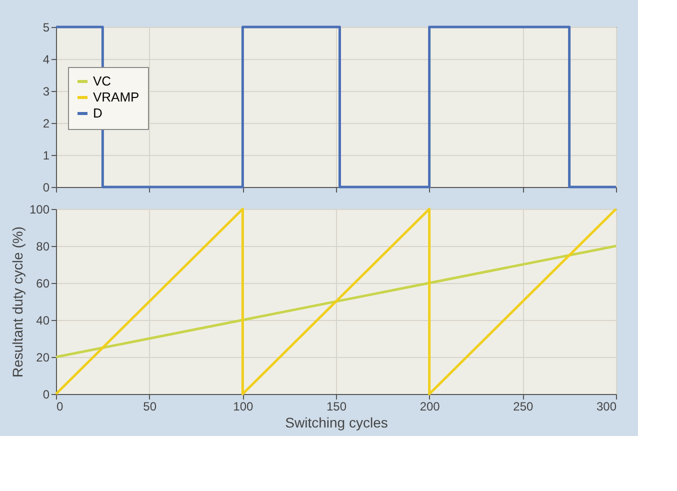  I want to click on y-tick-label: 40, so click(43, 321).